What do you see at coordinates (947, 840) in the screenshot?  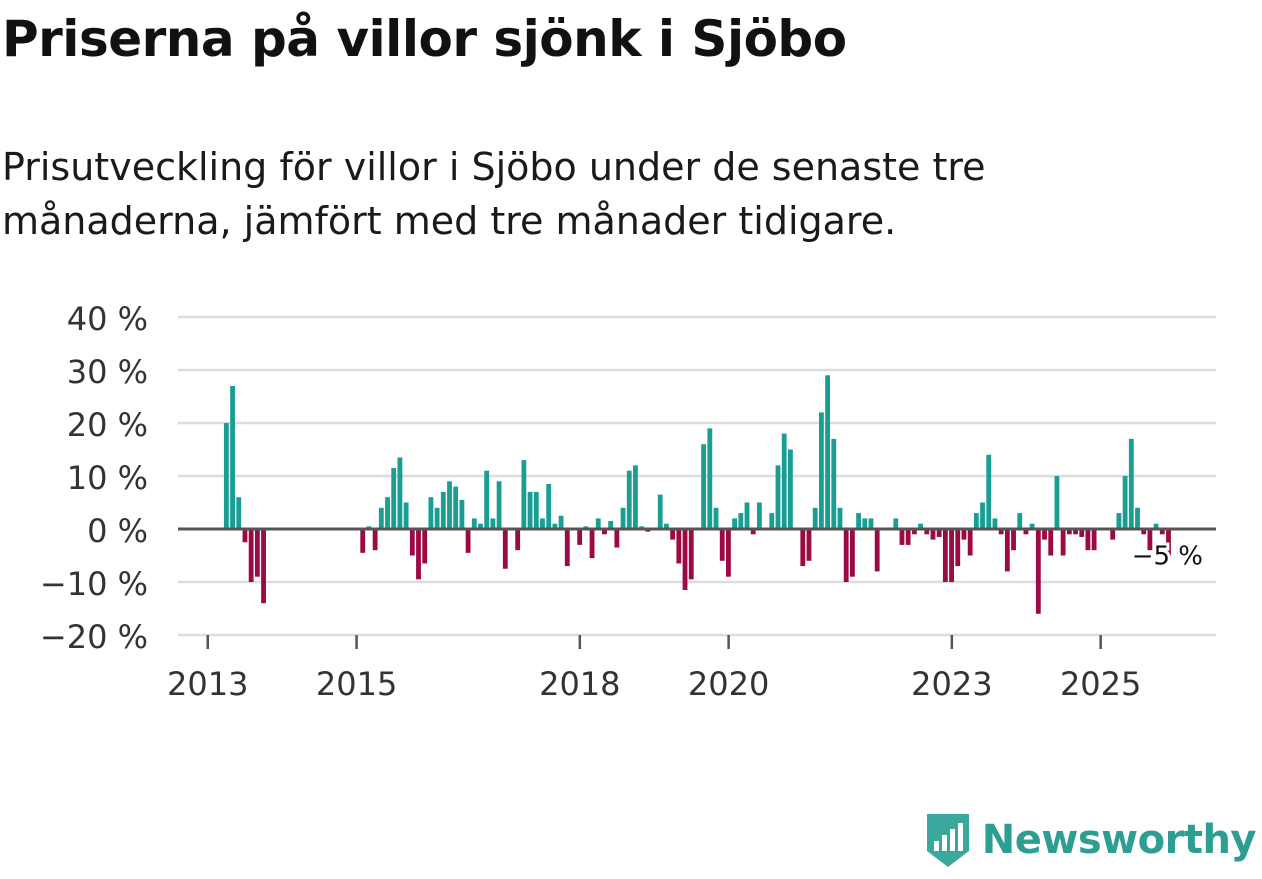 I see `newsworthy-logo-icon` at bounding box center [947, 840].